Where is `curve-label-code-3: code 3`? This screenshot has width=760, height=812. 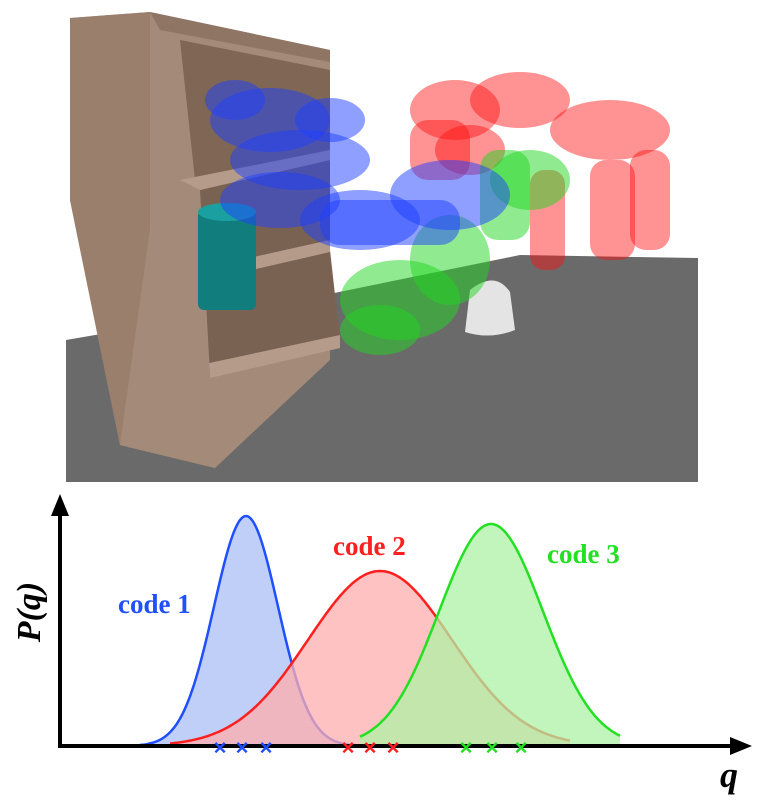
curve-label-code-3: code 3 is located at coordinates (583, 554).